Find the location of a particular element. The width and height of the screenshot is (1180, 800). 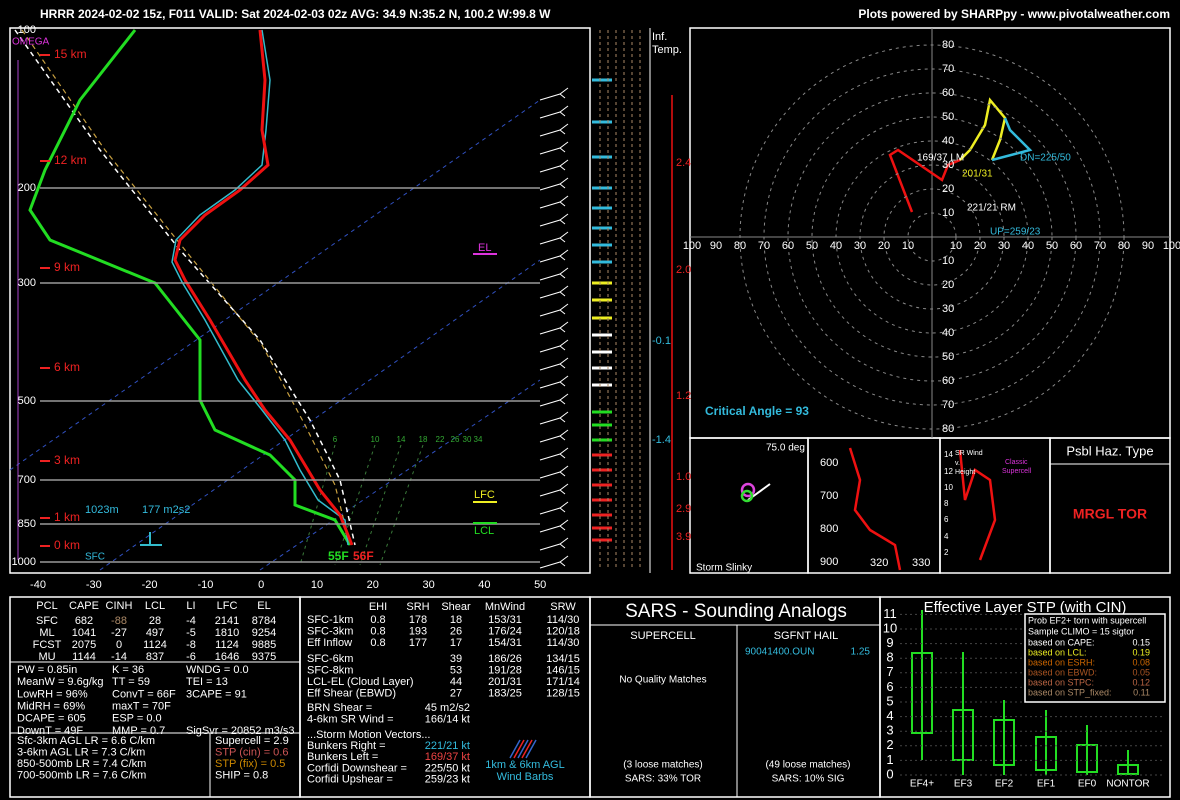

hodo-label: 10 is located at coordinates (948, 213).